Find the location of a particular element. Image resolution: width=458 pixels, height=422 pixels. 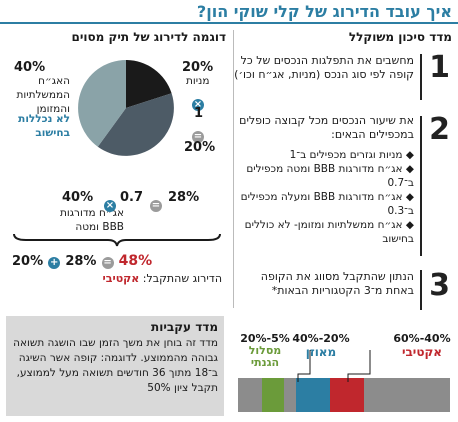

bar-segment-balanced is located at coordinates (313, 395).